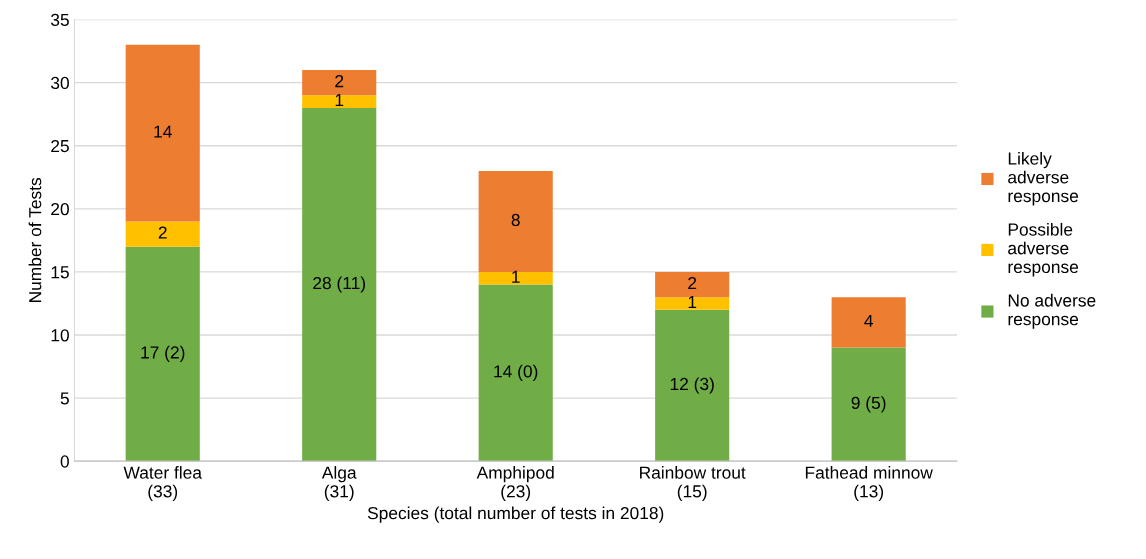  What do you see at coordinates (60, 146) in the screenshot?
I see `y-tick-label: 25` at bounding box center [60, 146].